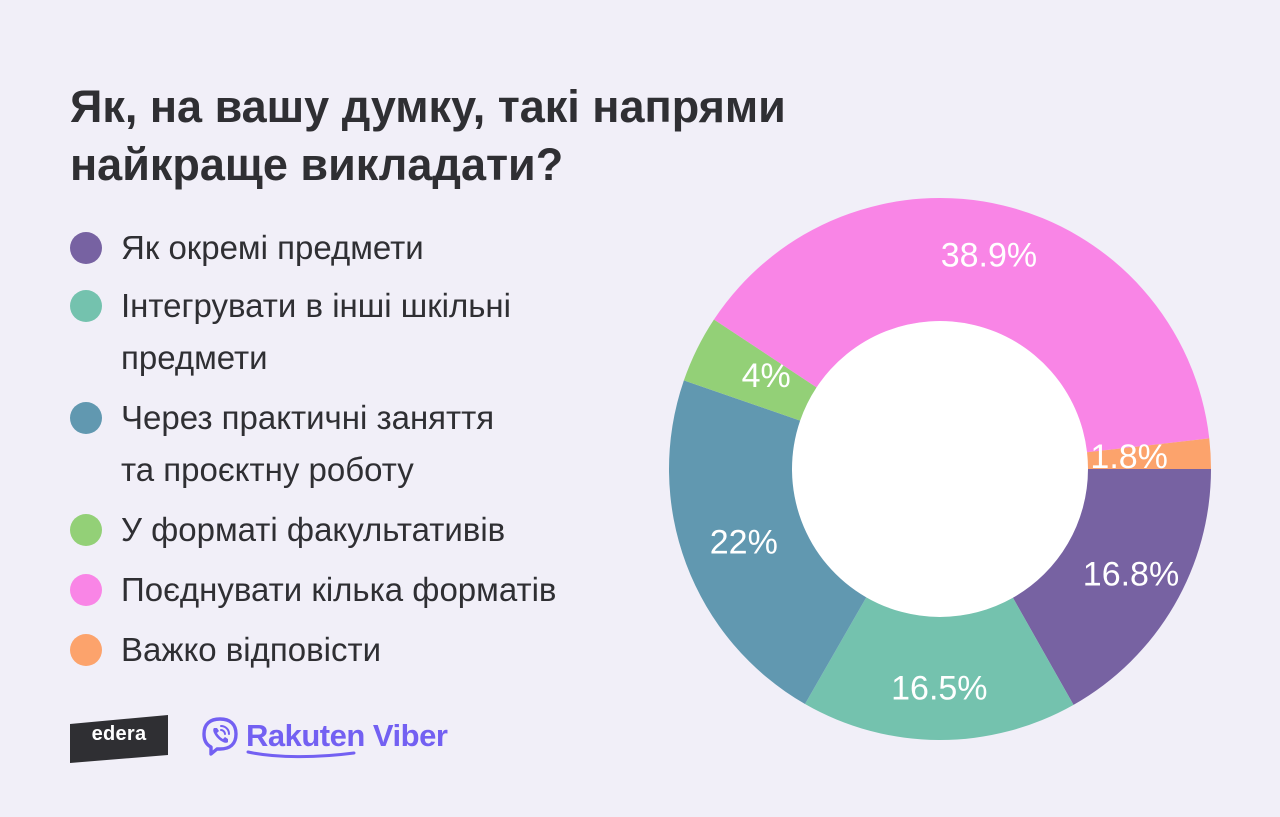 The width and height of the screenshot is (1280, 817). Describe the element at coordinates (939, 688) in the screenshot. I see `slice-value-label: 16.5%` at that location.